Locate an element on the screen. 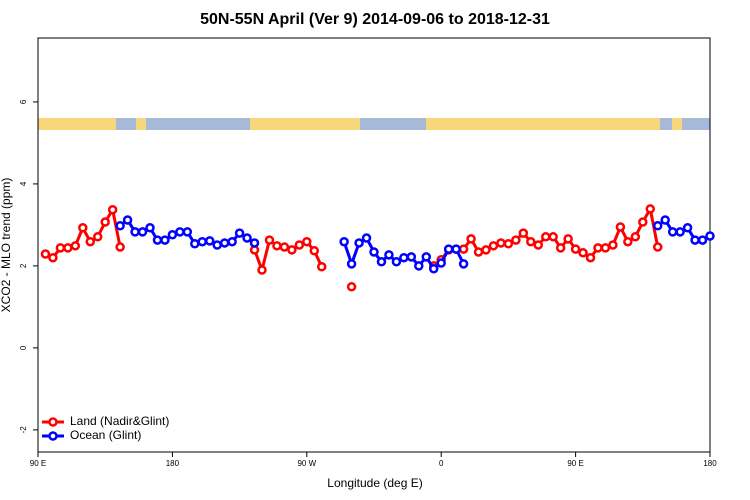 Image resolution: width=750 pixels, height=500 pixels. legend-marker is located at coordinates (53, 422).